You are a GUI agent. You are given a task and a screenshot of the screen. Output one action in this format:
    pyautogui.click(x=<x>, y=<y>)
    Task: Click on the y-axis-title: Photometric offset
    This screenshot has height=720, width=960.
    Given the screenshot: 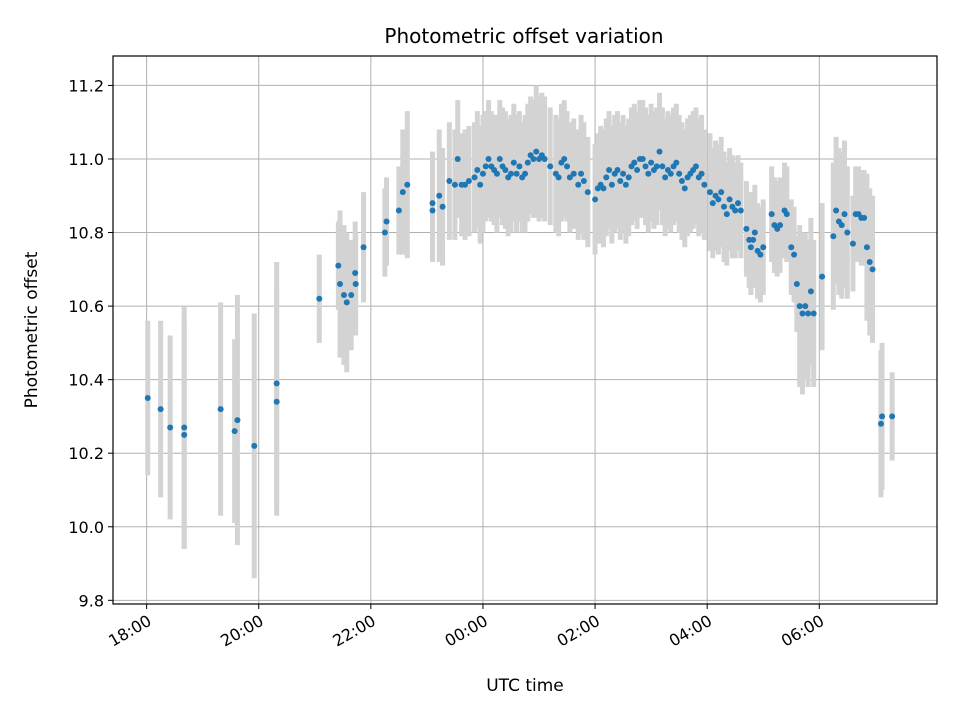 What is the action you would take?
    pyautogui.click(x=32, y=329)
    